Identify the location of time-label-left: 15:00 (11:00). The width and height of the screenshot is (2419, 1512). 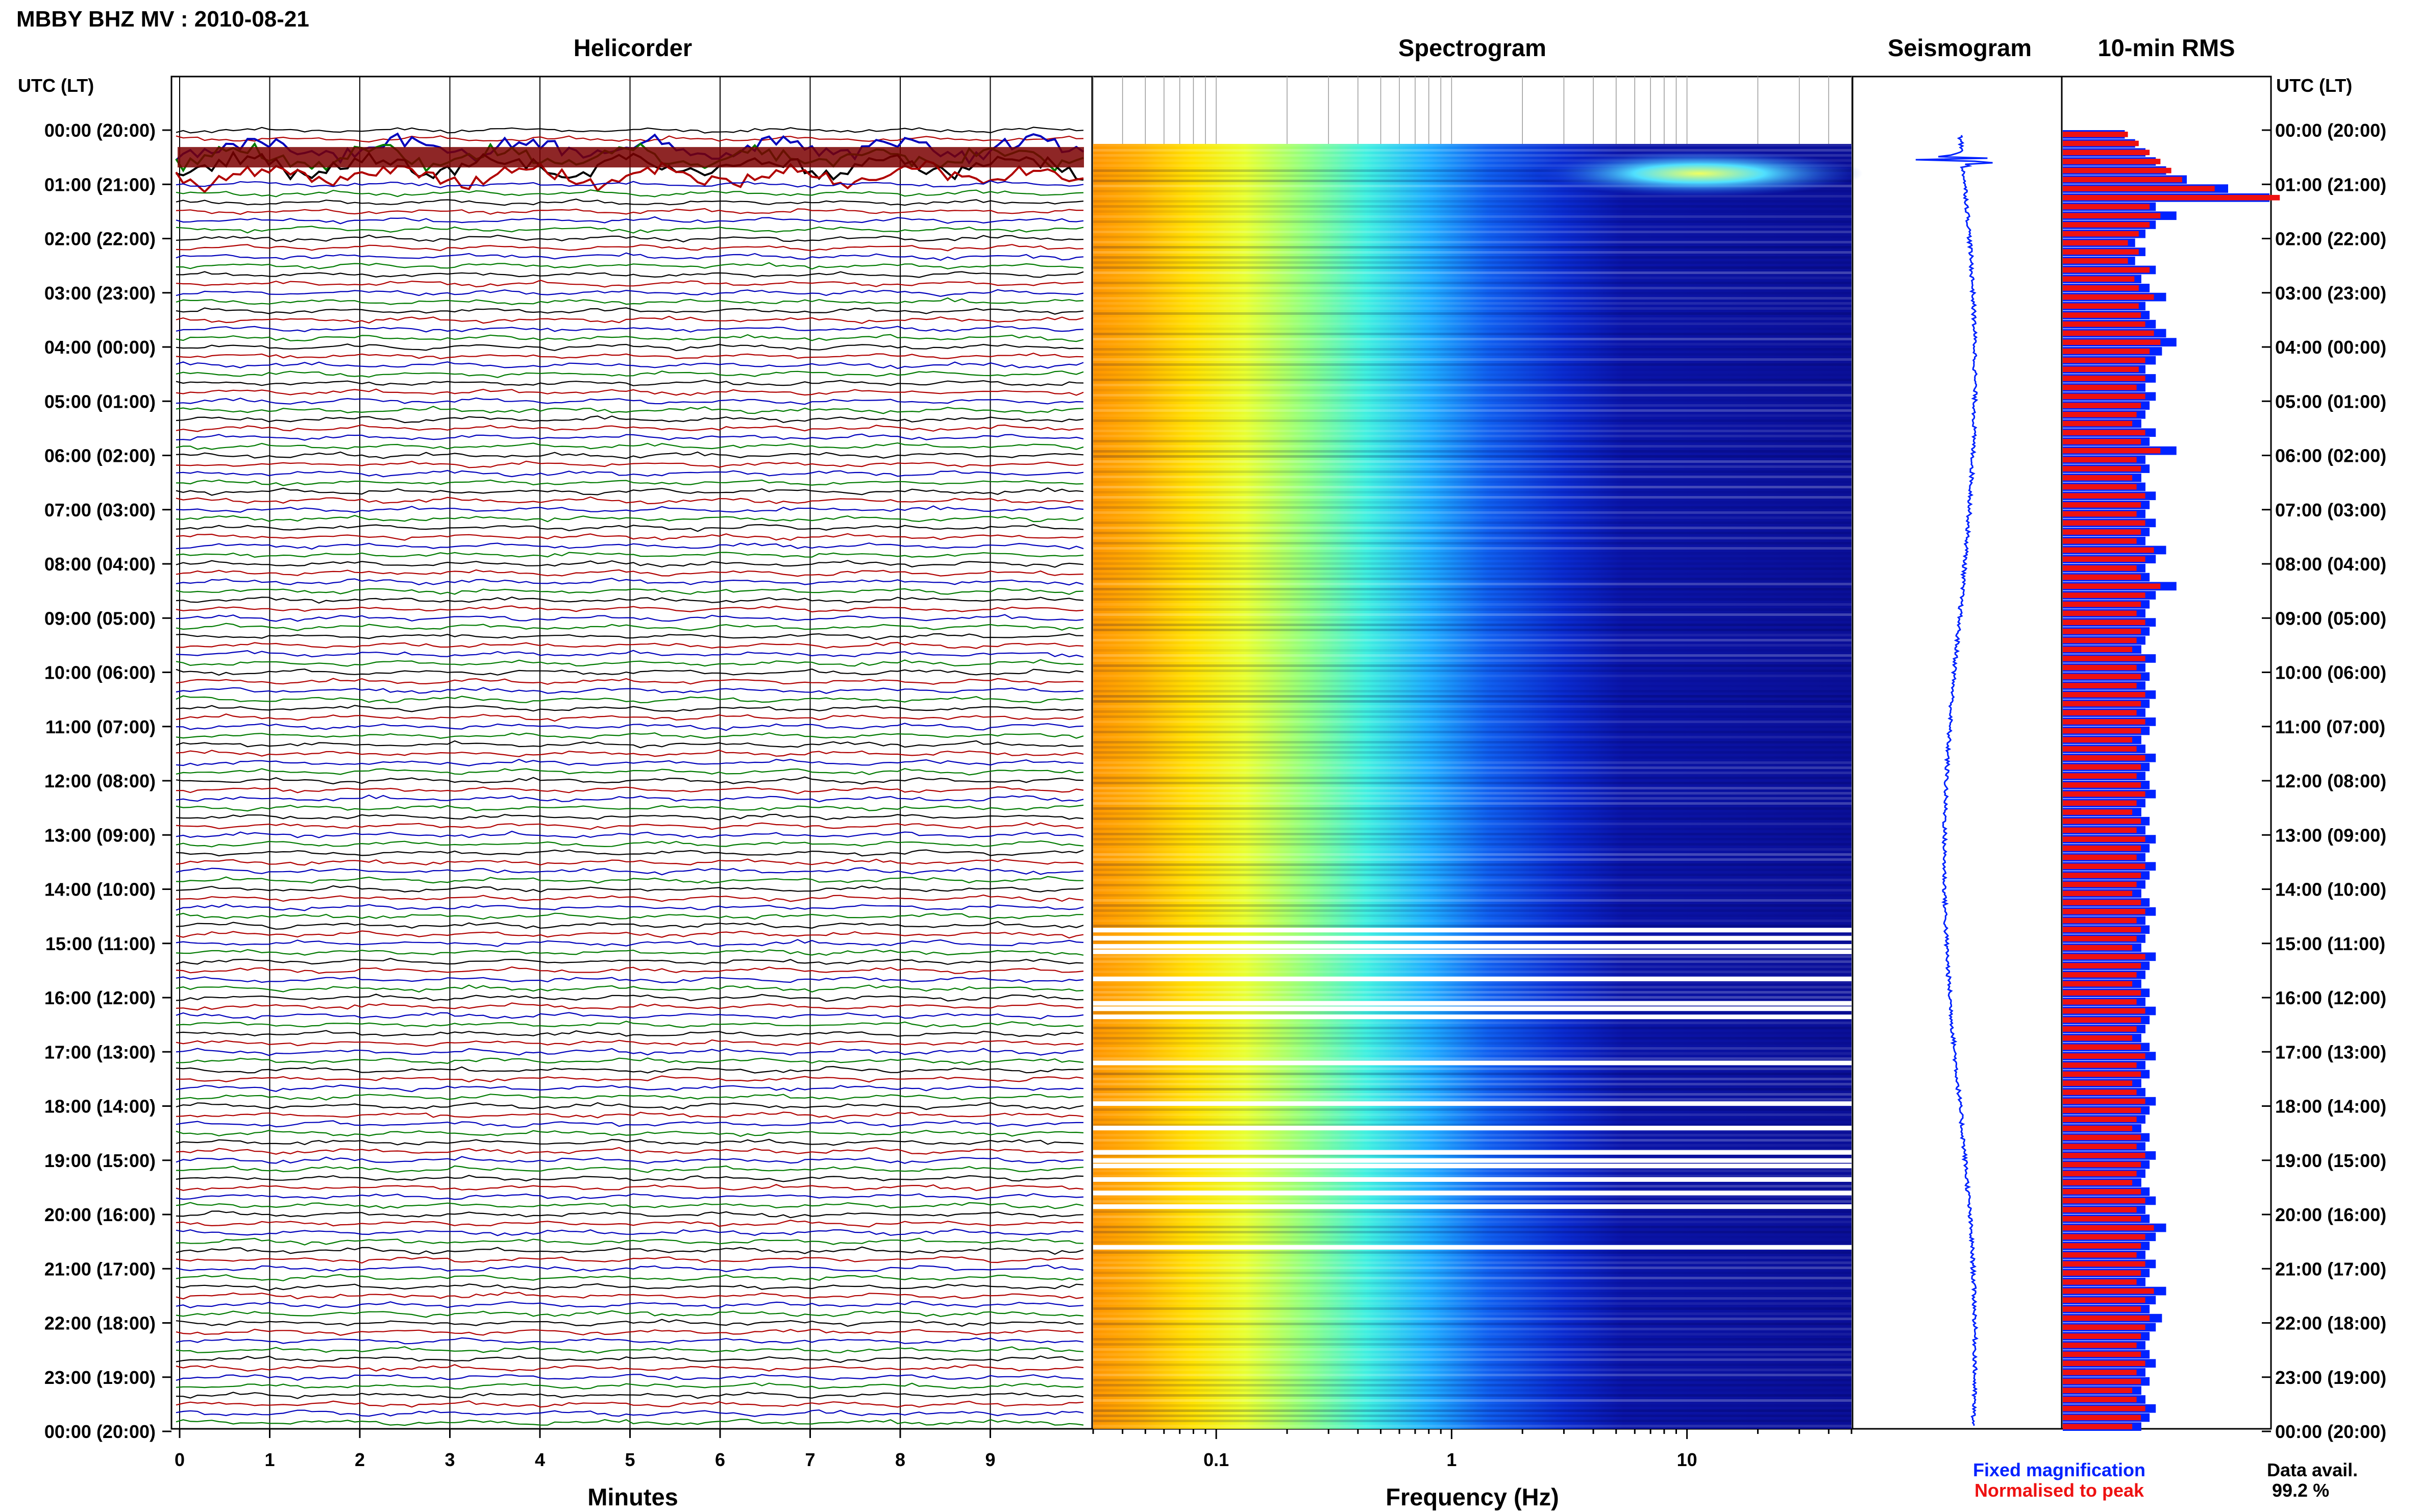
(100, 943).